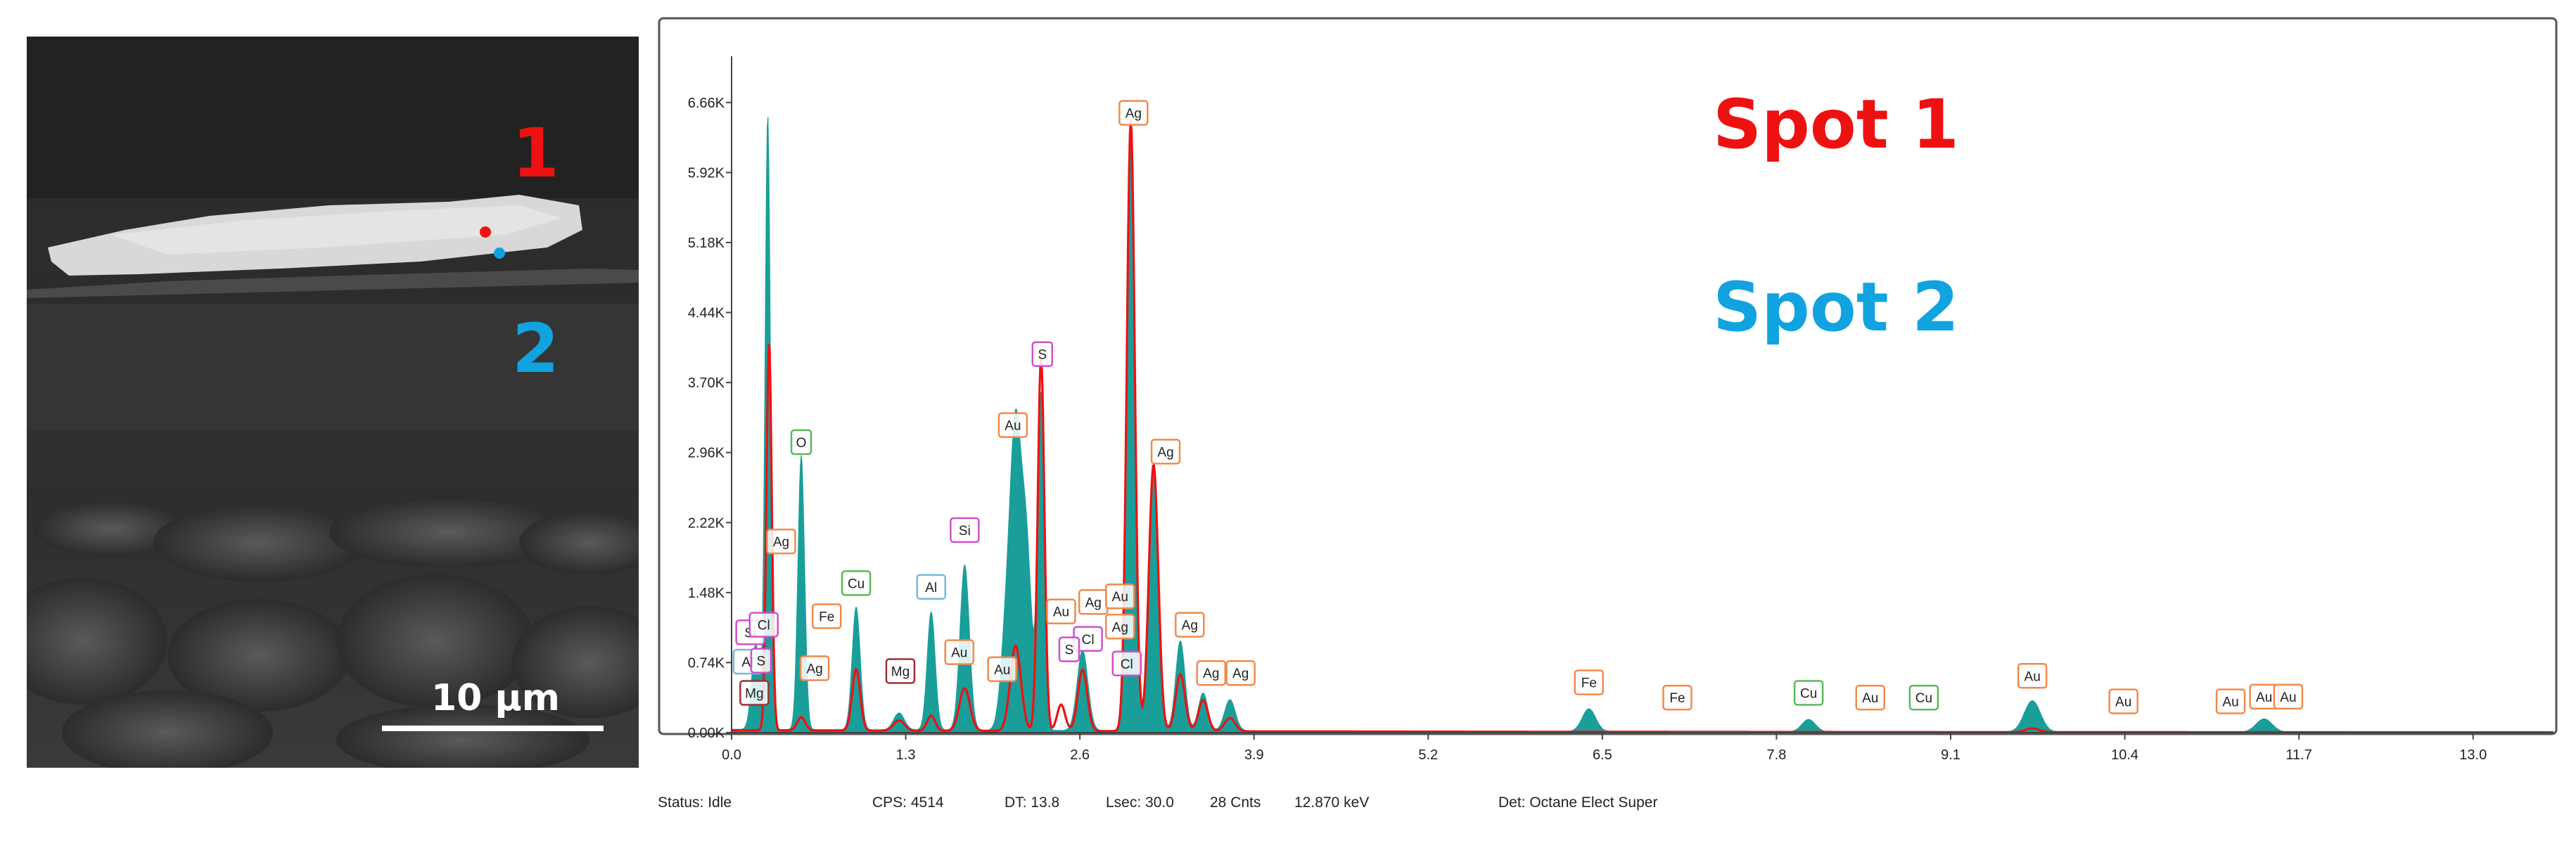 Image resolution: width=2576 pixels, height=850 pixels. Describe the element at coordinates (2473, 755) in the screenshot. I see `x-tick-label: 13.0` at that location.